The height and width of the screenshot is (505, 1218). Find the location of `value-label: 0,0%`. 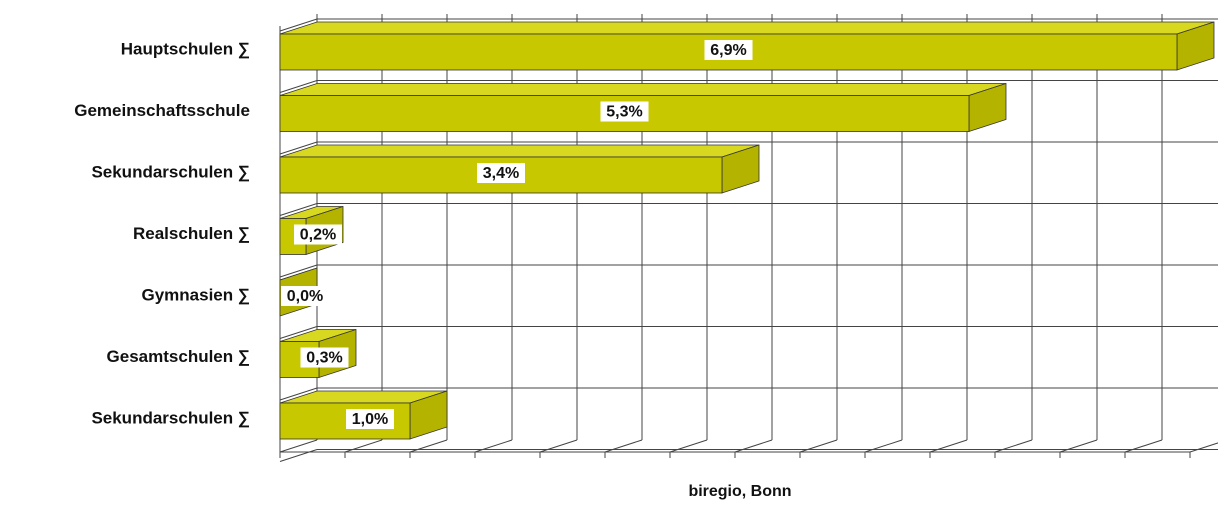

value-label: 0,0% is located at coordinates (305, 296).